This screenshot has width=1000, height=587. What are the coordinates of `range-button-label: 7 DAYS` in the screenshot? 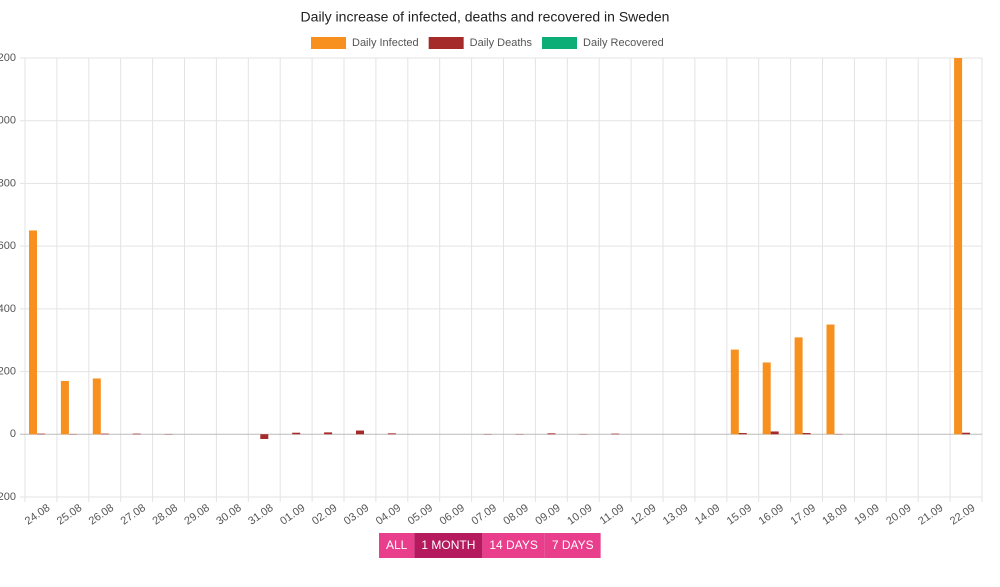 It's located at (573, 545).